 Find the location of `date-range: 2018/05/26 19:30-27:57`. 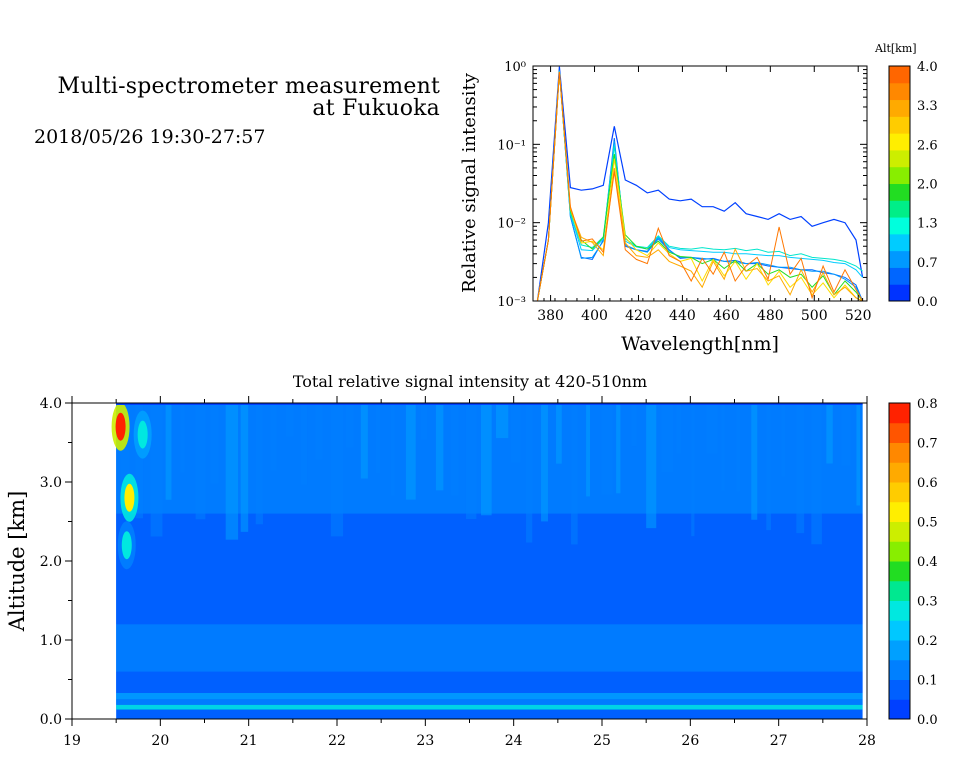

date-range: 2018/05/26 19:30-27:57 is located at coordinates (150, 137).